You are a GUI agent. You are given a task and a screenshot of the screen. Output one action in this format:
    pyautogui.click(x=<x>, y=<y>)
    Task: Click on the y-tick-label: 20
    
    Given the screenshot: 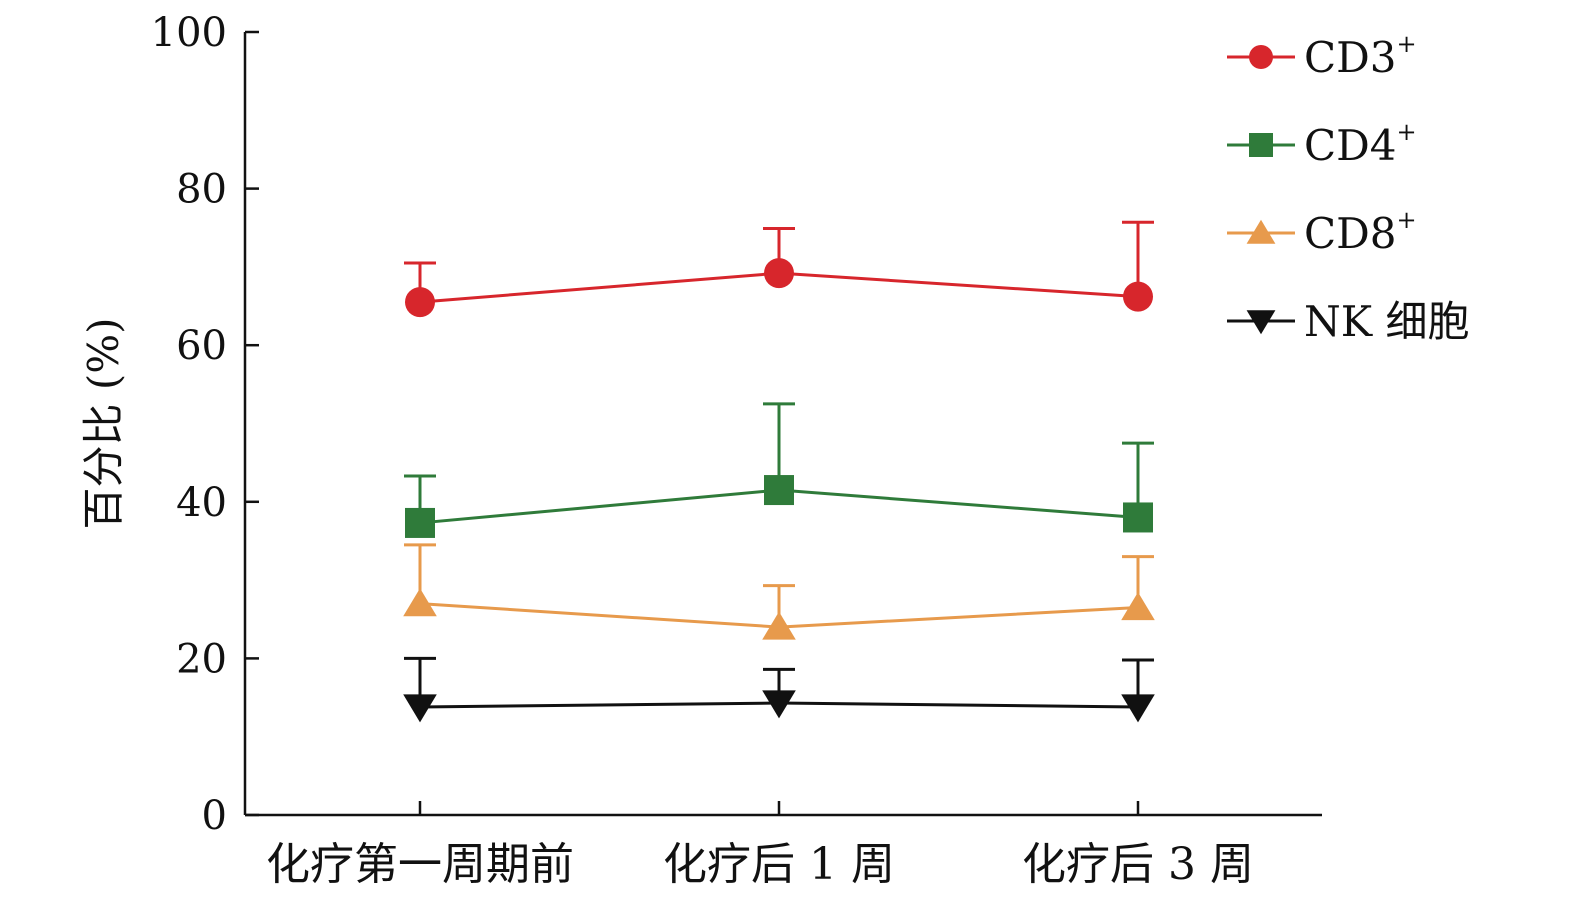 What is the action you would take?
    pyautogui.click(x=201, y=659)
    